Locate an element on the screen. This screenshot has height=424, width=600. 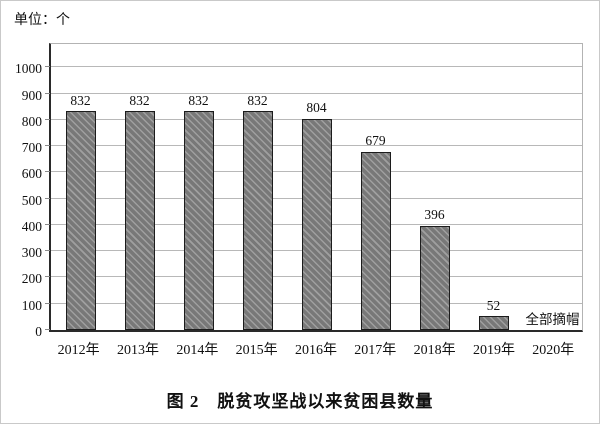
x-axis-label-2015年: 2015年 is located at coordinates (256, 350).